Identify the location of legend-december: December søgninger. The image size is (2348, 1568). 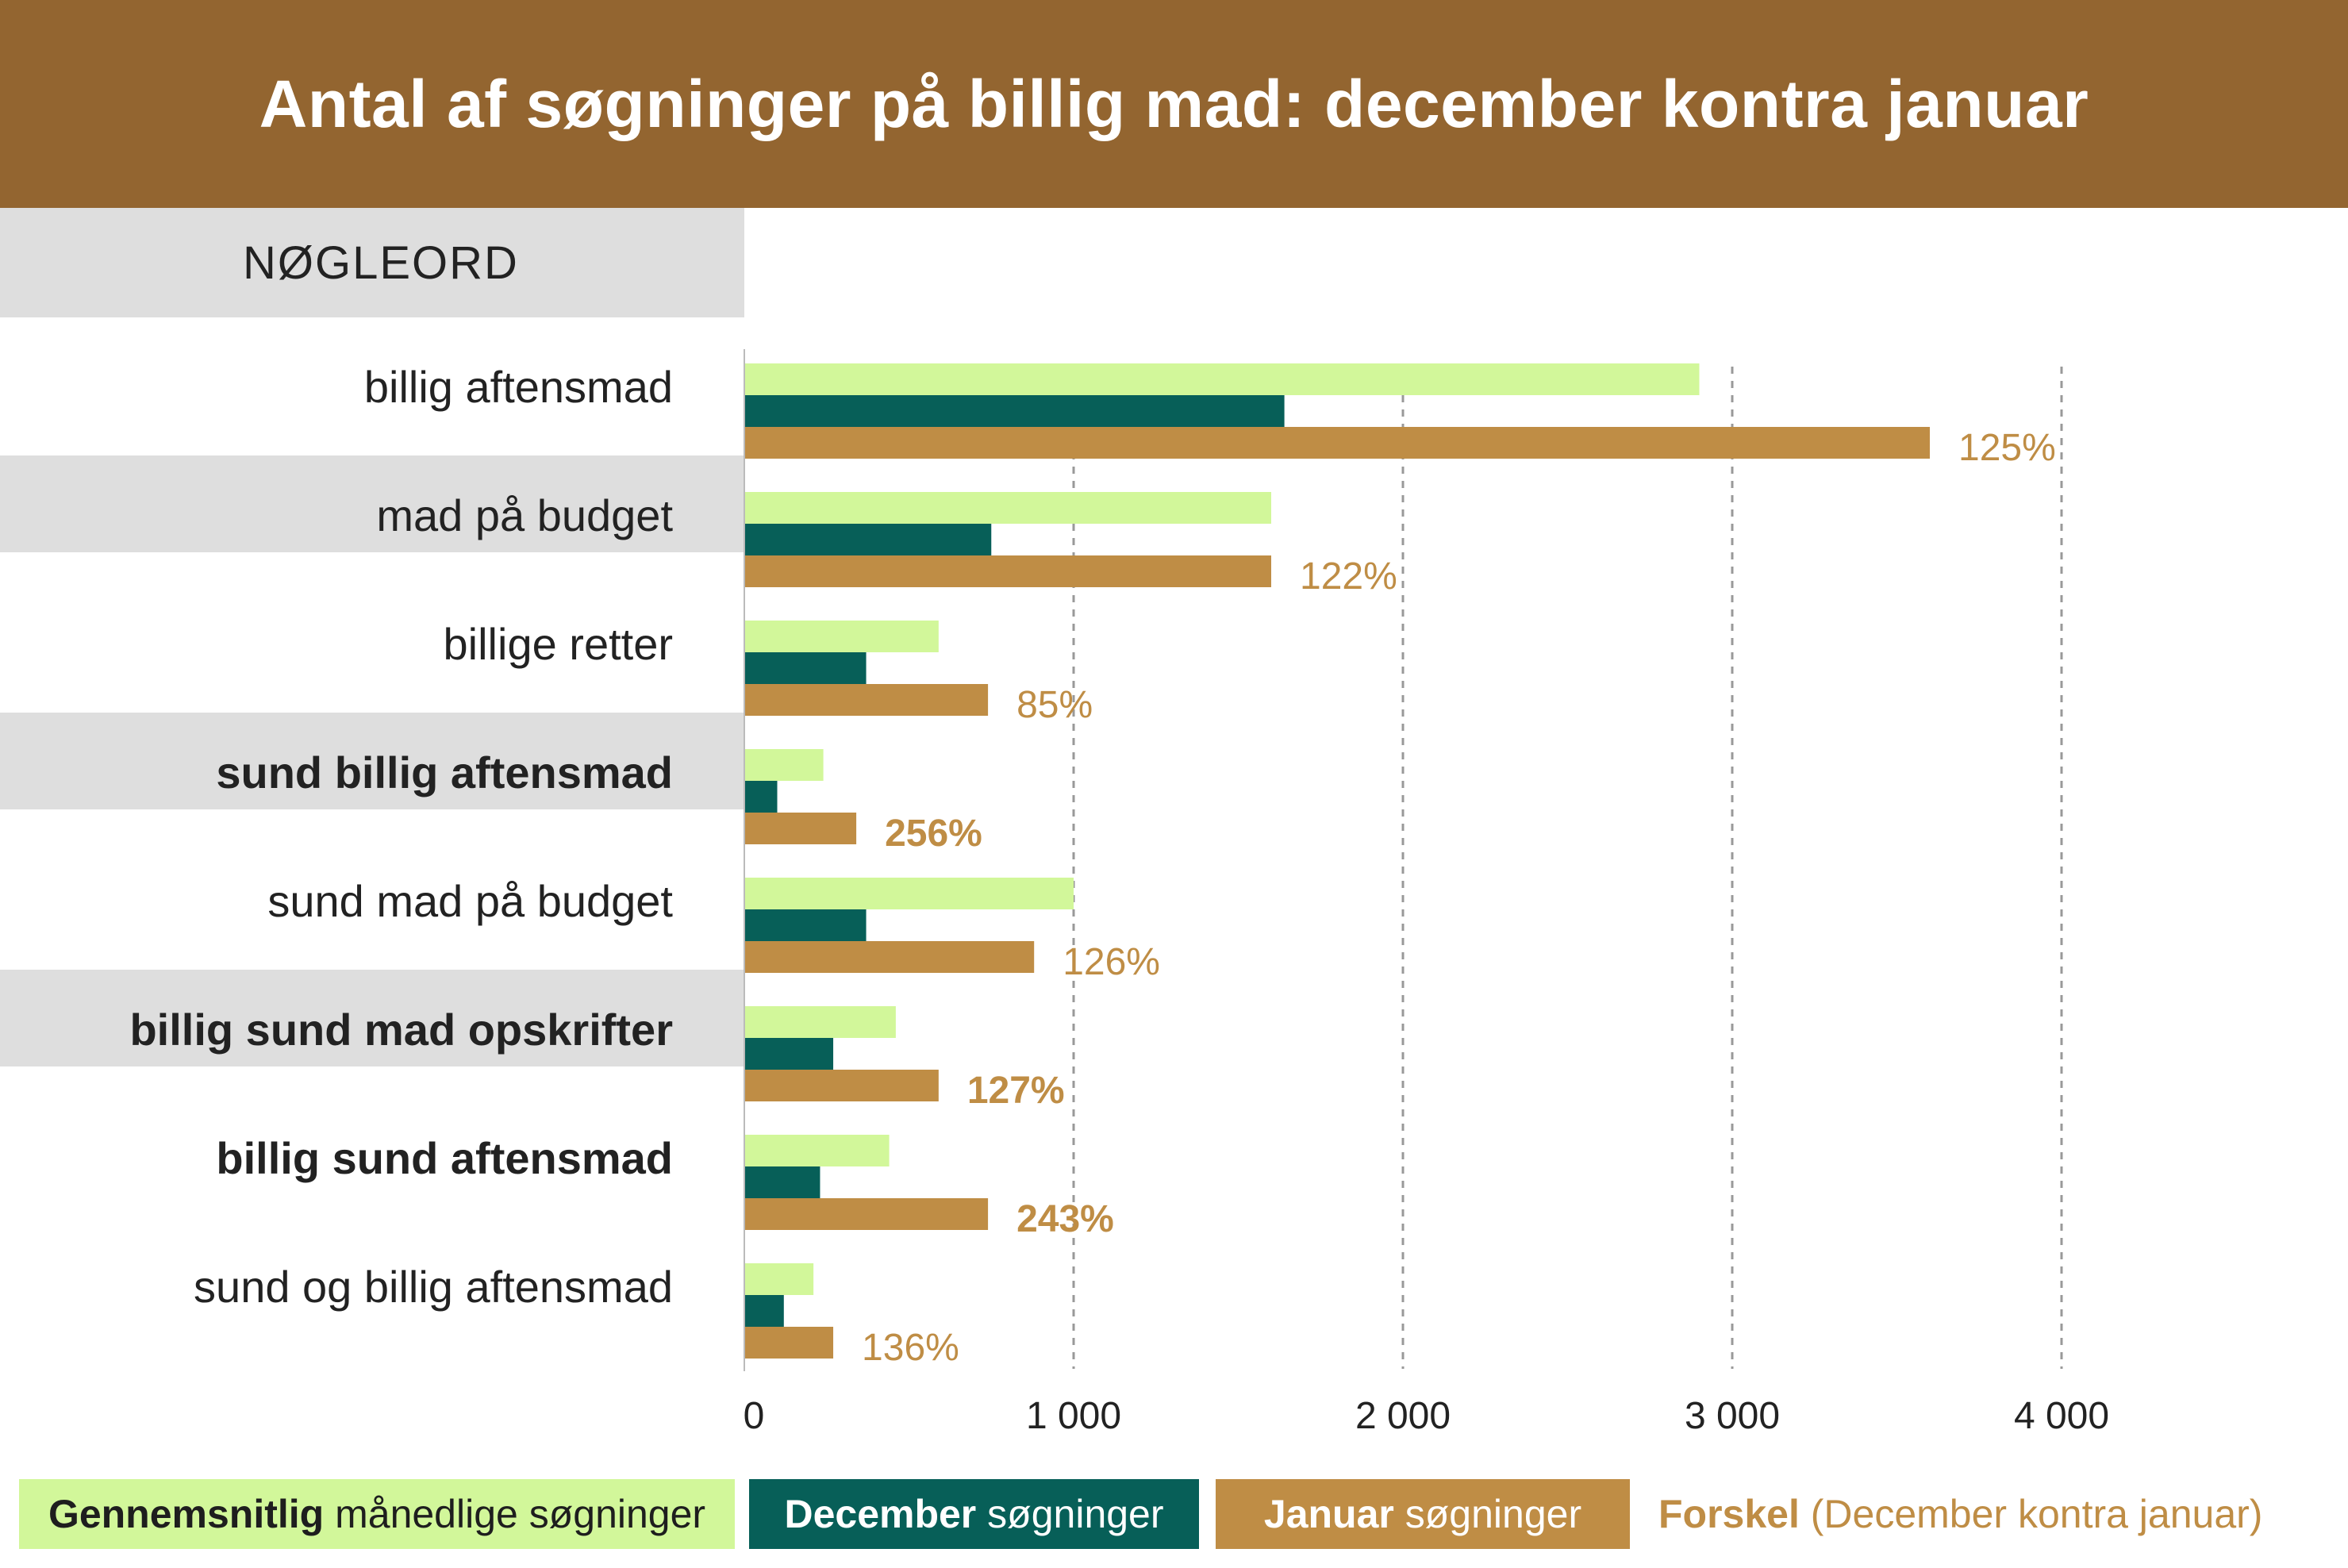
(974, 1514).